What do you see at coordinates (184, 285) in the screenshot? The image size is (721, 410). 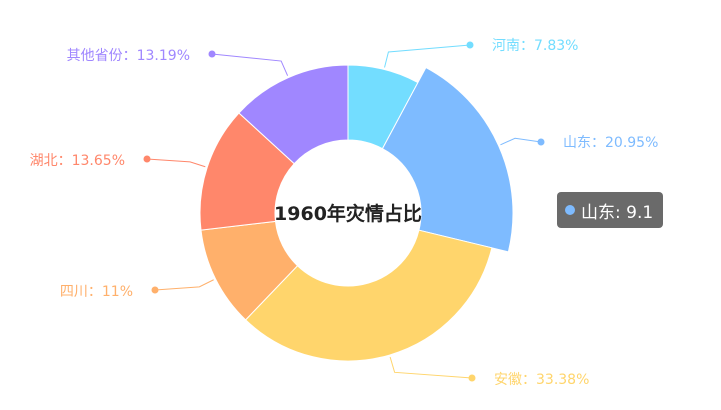 I see `leader-line-四川` at bounding box center [184, 285].